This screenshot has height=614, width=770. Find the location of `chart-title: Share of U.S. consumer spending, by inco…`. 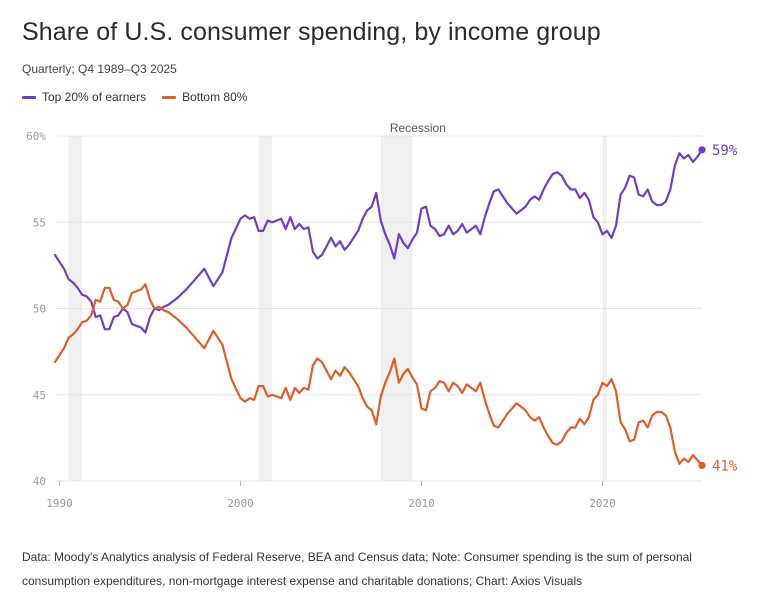

chart-title: Share of U.S. consumer spending, by inco… is located at coordinates (311, 32).